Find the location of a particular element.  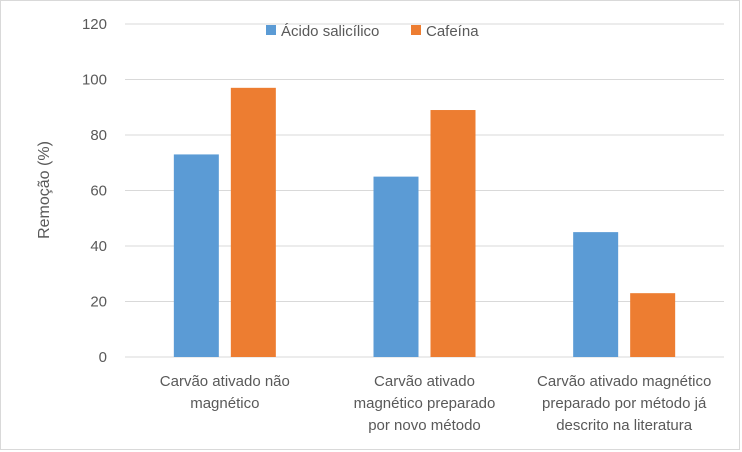

y-tick-label: 60 is located at coordinates (98, 191).